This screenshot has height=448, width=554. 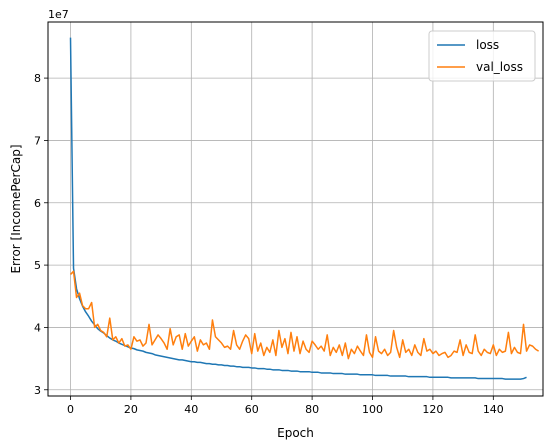 What do you see at coordinates (487, 45) in the screenshot?
I see `legend-label-loss: loss` at bounding box center [487, 45].